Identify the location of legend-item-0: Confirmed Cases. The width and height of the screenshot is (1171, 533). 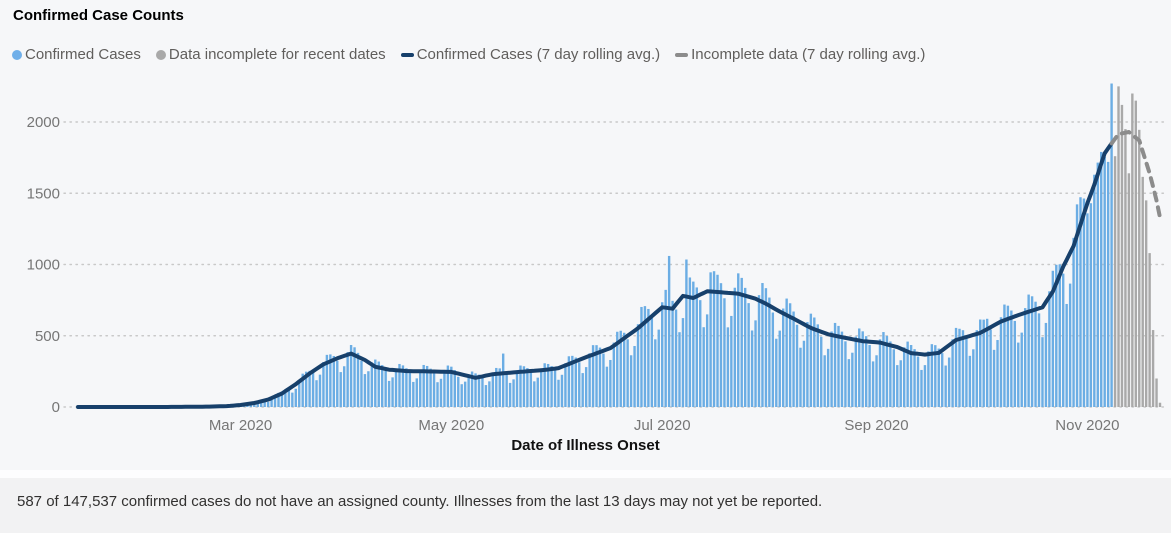
(76, 54).